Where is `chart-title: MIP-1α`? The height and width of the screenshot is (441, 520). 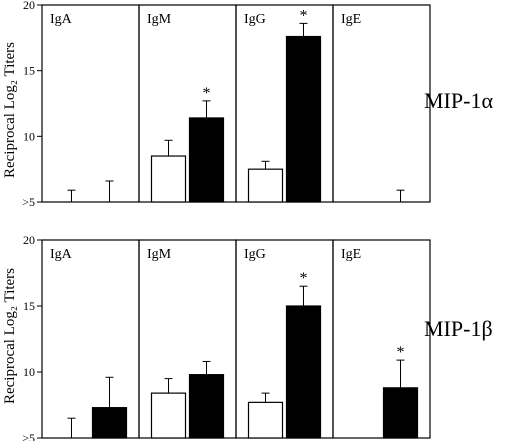
chart-title: MIP-1α is located at coordinates (458, 100).